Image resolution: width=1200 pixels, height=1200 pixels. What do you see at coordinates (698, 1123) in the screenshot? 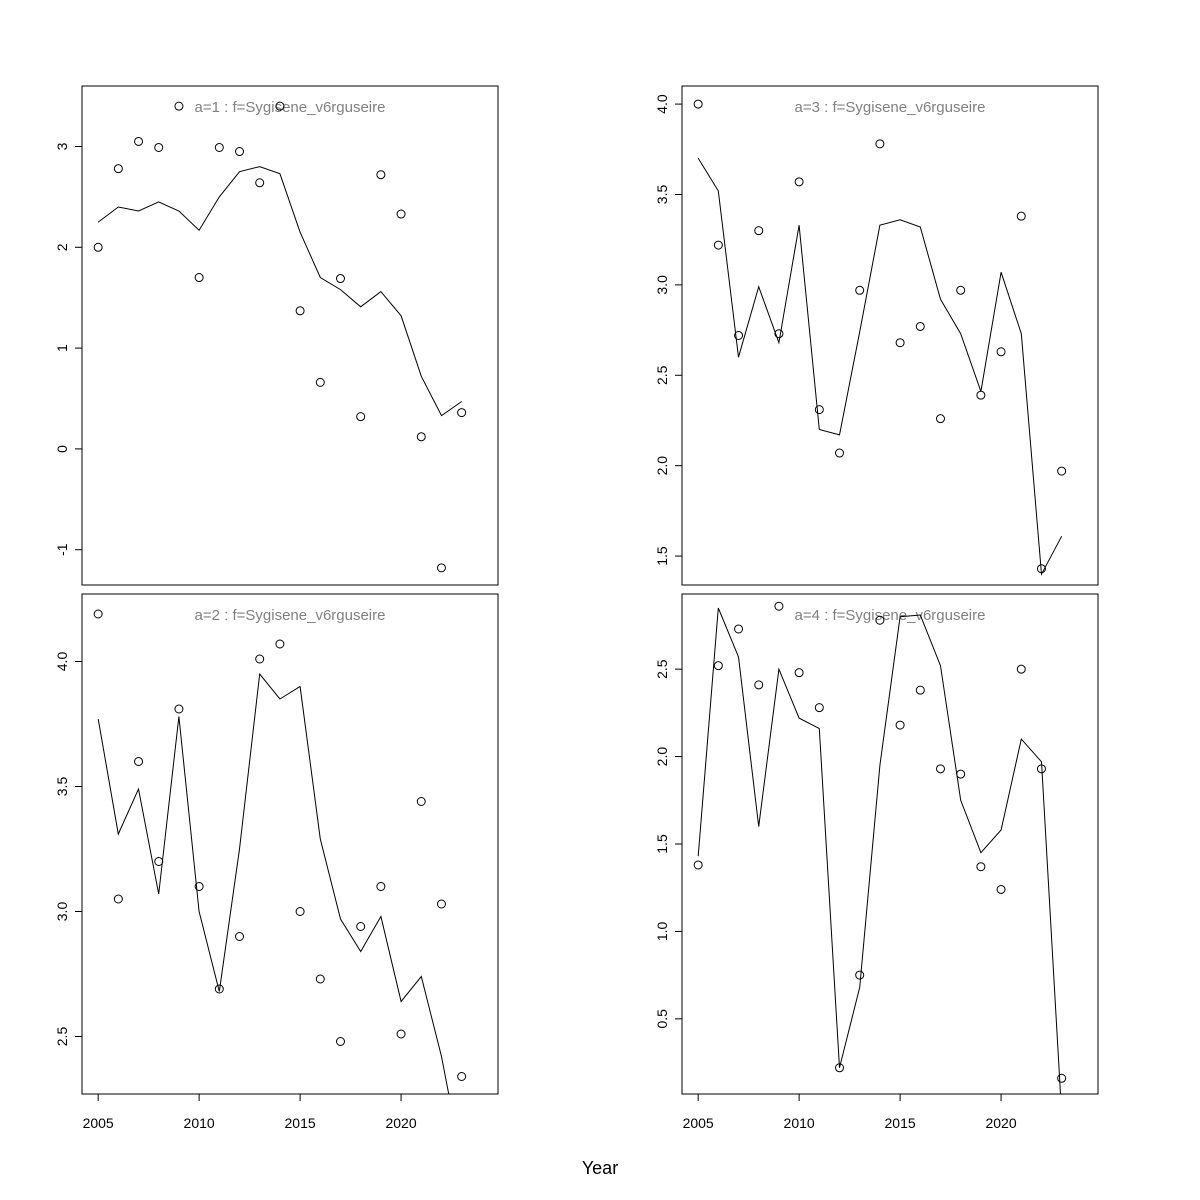
I see `x-tick-label: 2005` at bounding box center [698, 1123].